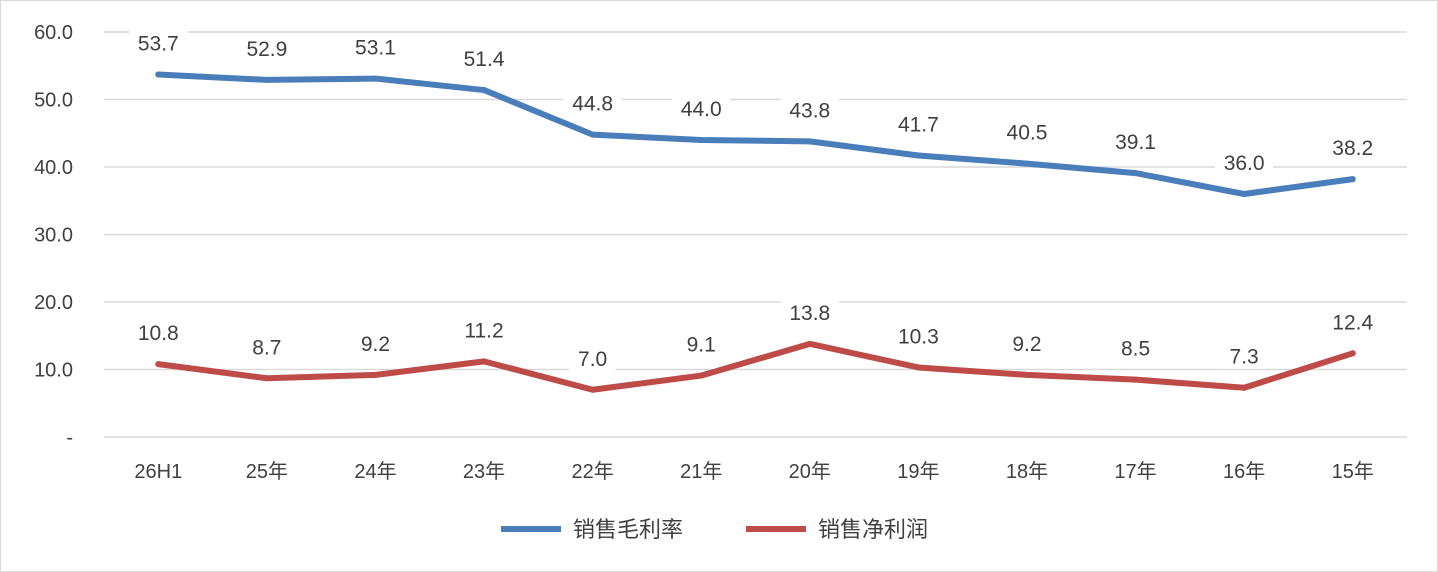 The image size is (1438, 572). I want to click on legend-label: 销售毛利率, so click(628, 529).